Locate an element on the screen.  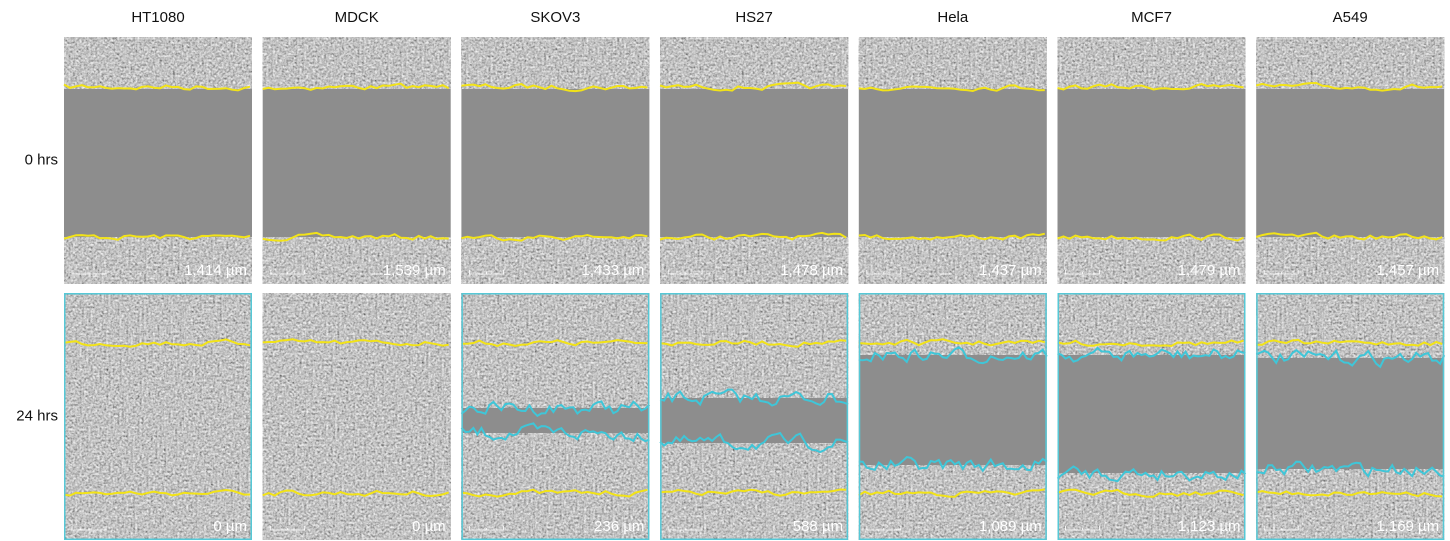
measurement: 1,414 µm is located at coordinates (215, 270).